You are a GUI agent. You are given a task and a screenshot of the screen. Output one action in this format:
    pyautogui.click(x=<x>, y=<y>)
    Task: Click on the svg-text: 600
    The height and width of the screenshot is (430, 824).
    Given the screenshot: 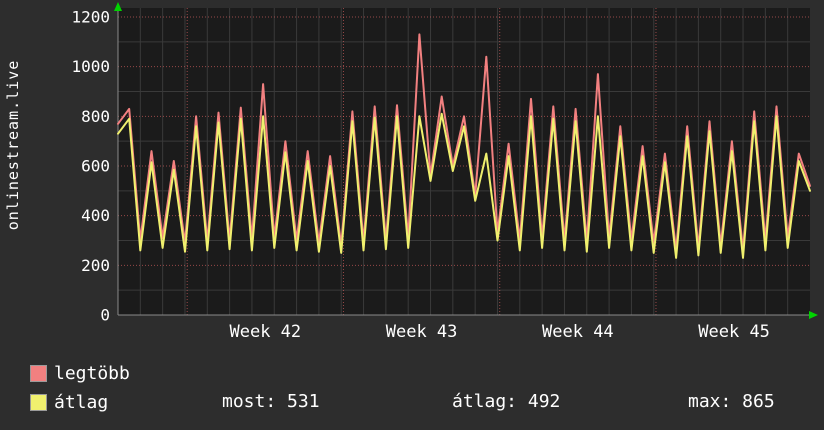 What is the action you would take?
    pyautogui.click(x=95, y=166)
    